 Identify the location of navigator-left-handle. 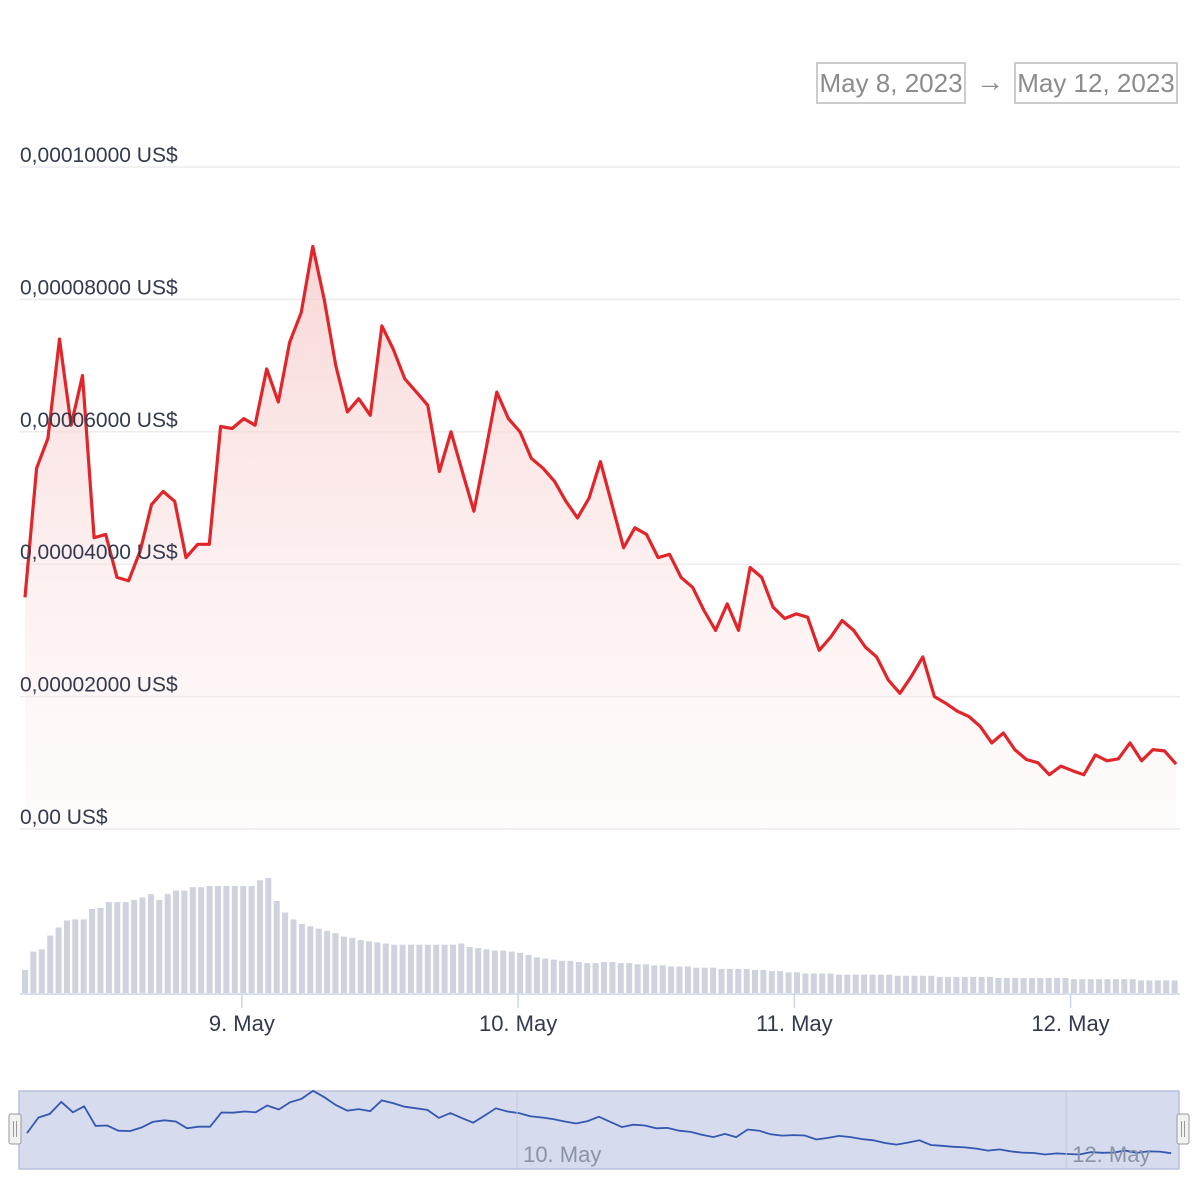
(15, 1129).